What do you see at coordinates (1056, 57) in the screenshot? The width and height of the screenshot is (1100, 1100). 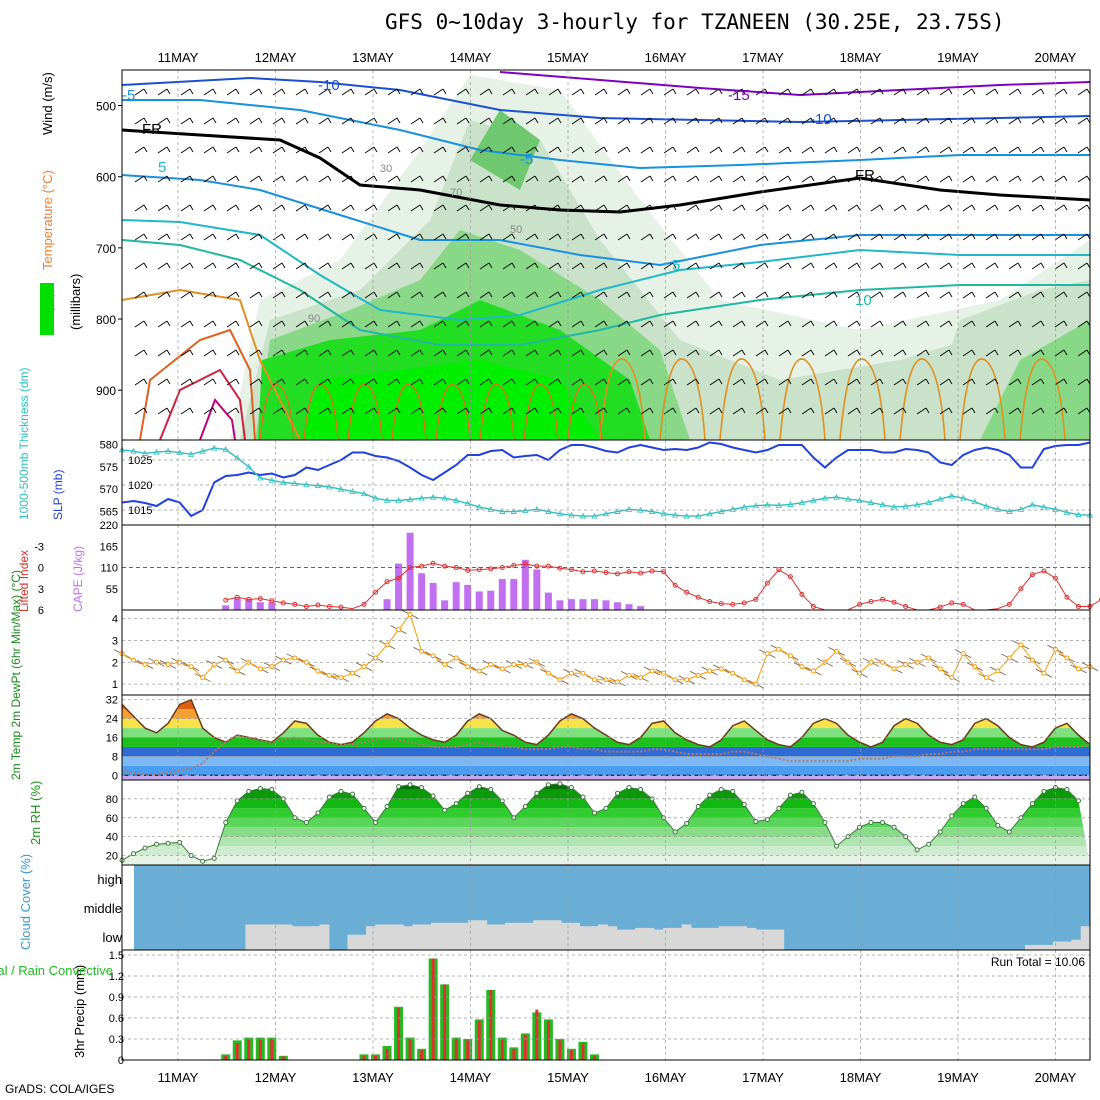 I see `top-day-label: 20MAY` at bounding box center [1056, 57].